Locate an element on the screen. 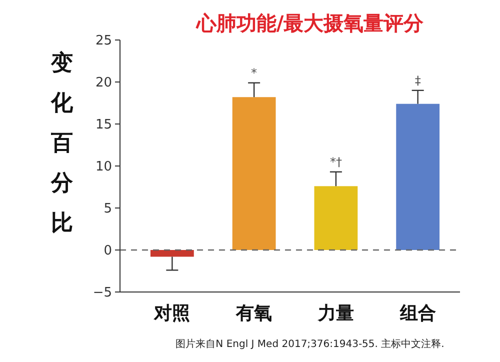 The image size is (500, 362). y-tick-label: 0 is located at coordinates (108, 251).